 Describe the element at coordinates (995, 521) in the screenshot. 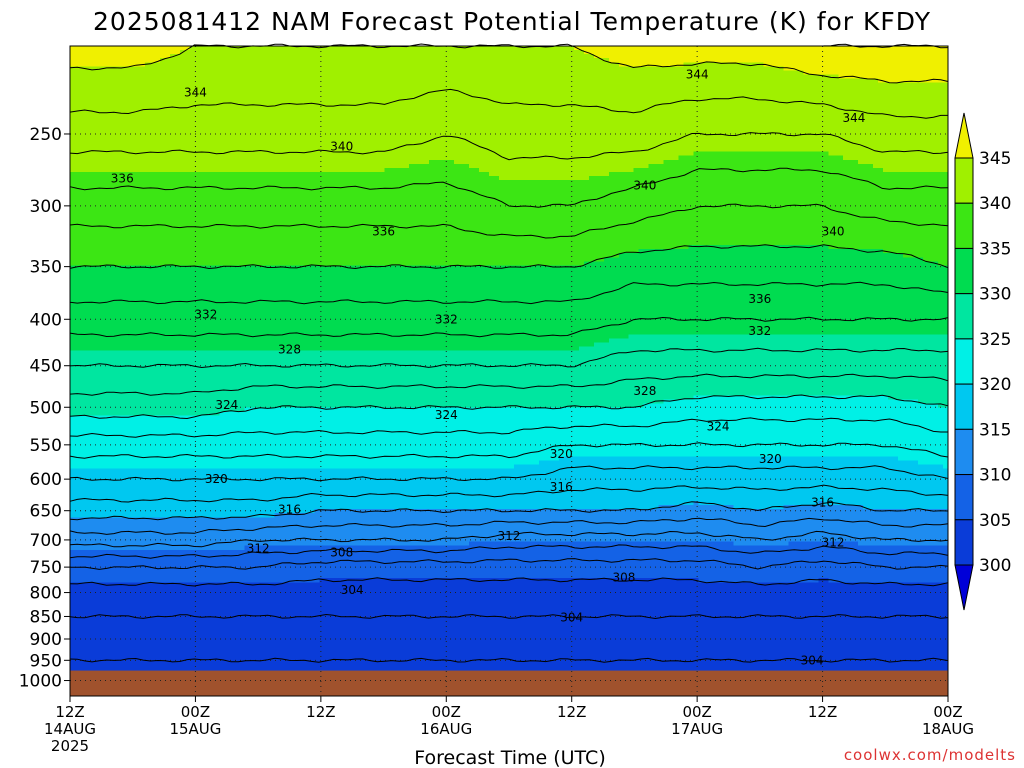

I see `colorbar-label: 305` at that location.